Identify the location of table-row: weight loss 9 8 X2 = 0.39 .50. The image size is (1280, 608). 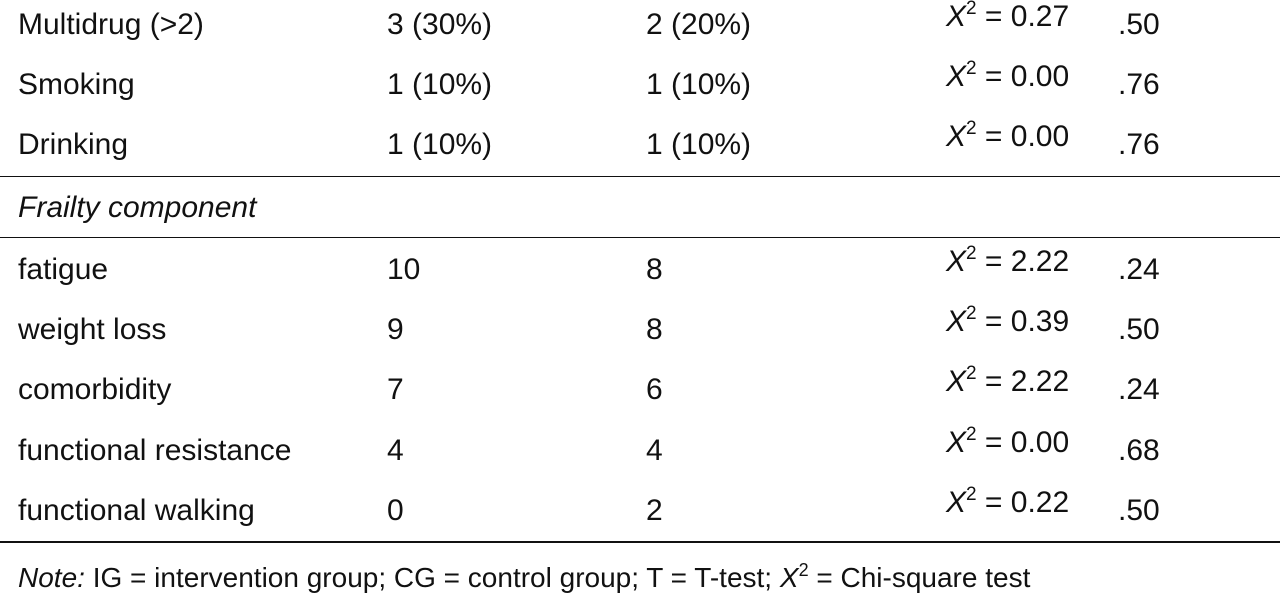
(640, 330).